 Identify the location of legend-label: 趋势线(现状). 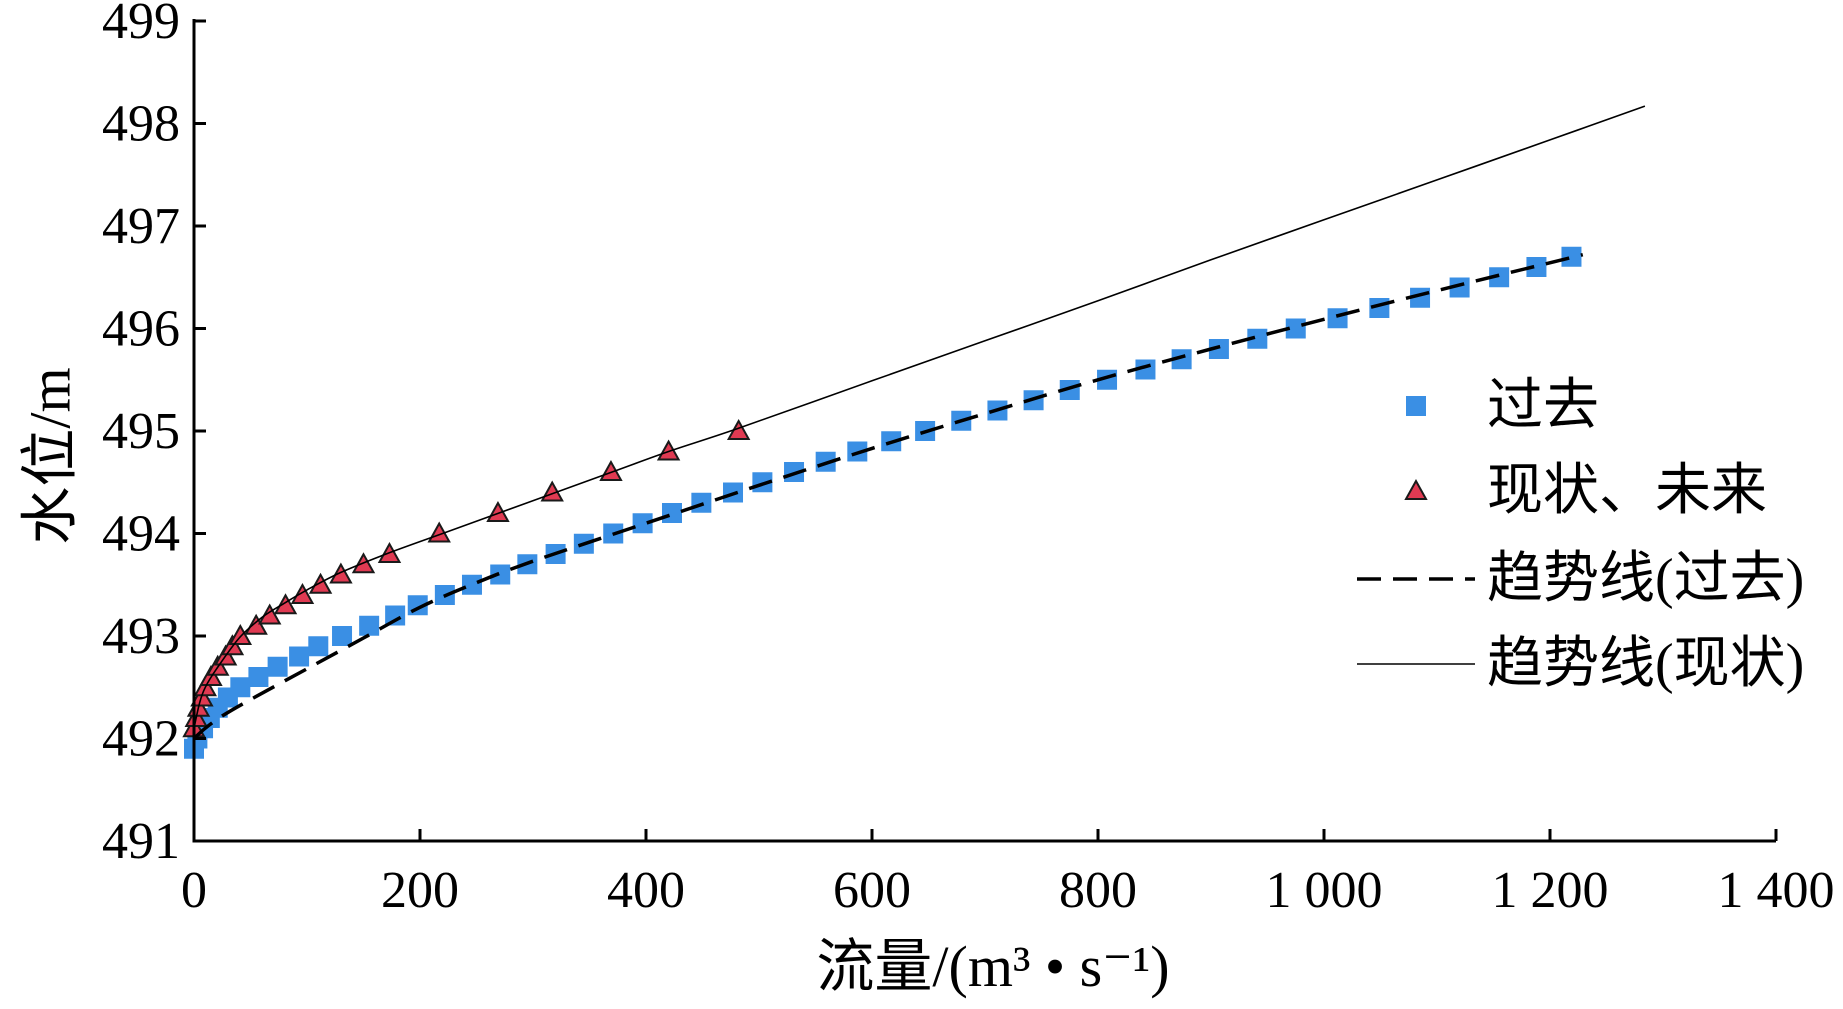
(1645, 664).